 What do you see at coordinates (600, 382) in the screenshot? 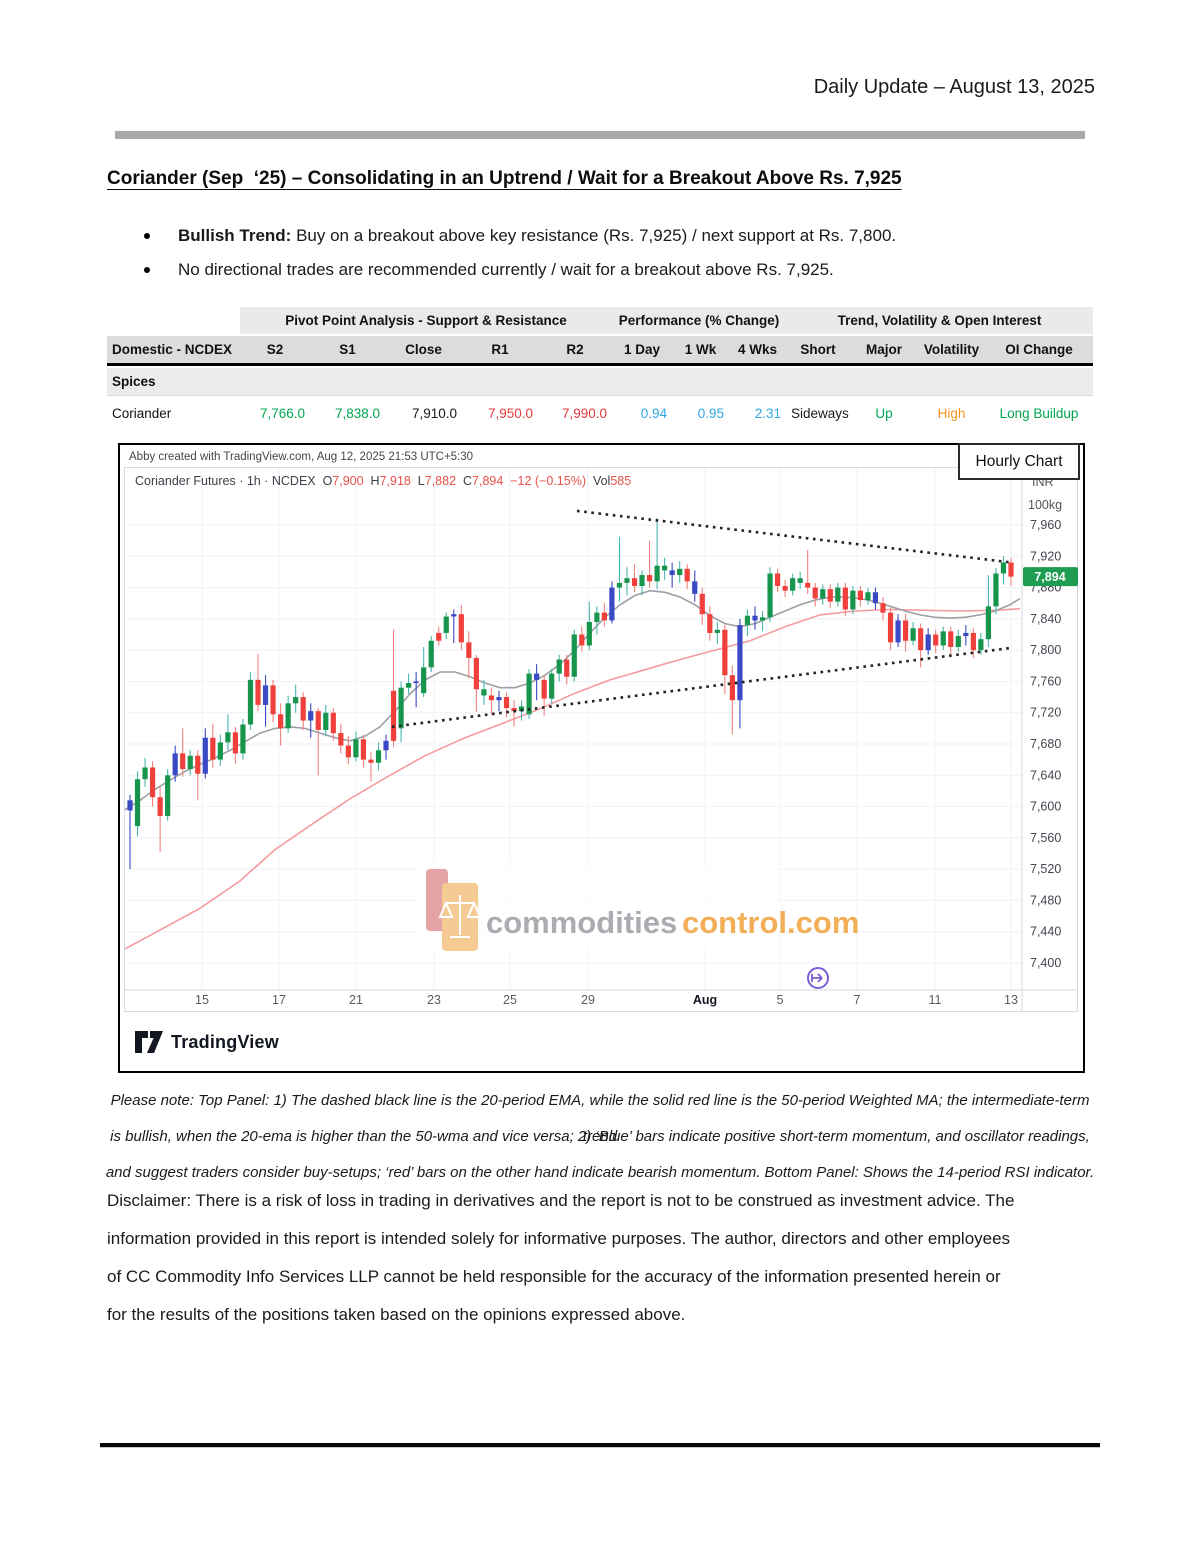
I see `section-label: Spices` at bounding box center [600, 382].